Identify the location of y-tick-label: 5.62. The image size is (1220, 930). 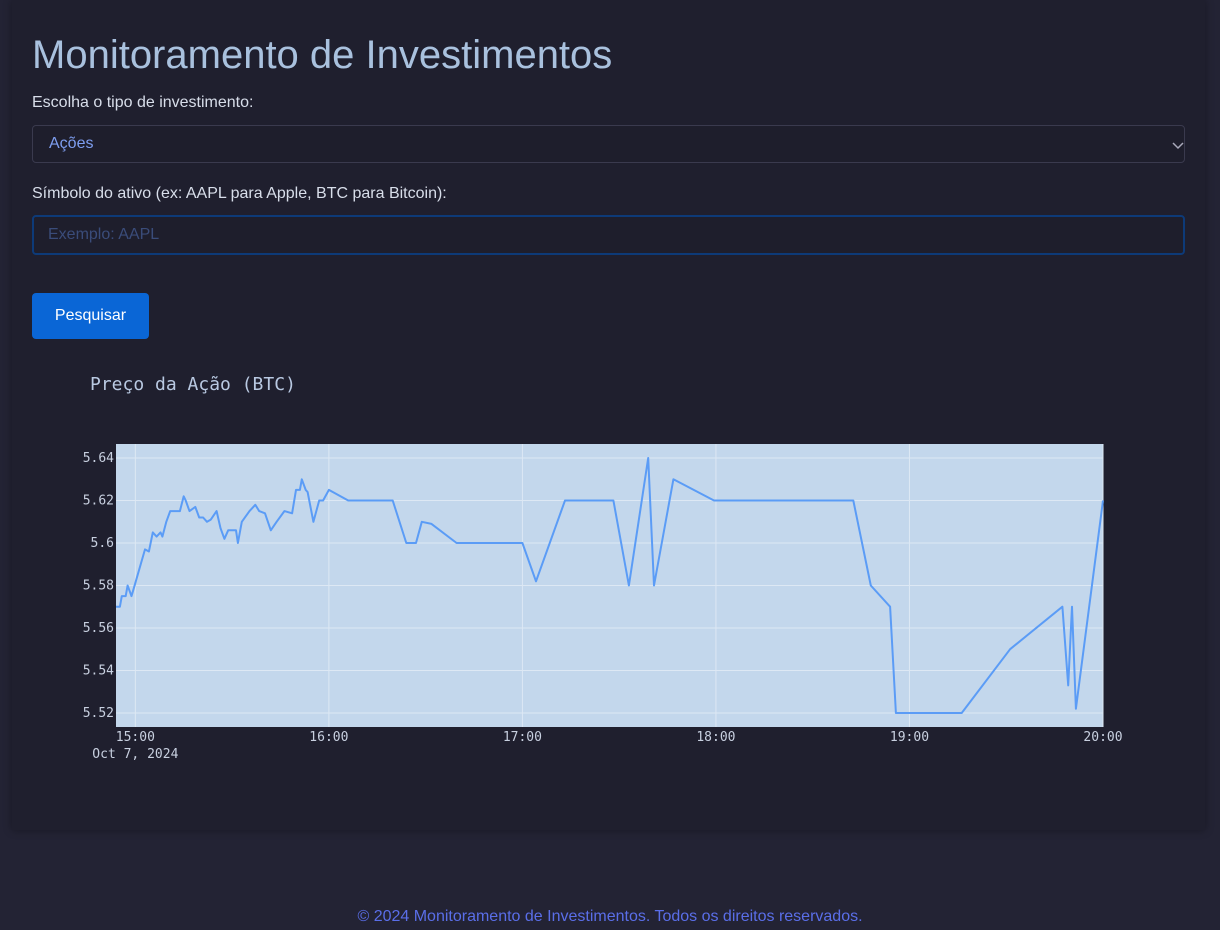
(98, 501).